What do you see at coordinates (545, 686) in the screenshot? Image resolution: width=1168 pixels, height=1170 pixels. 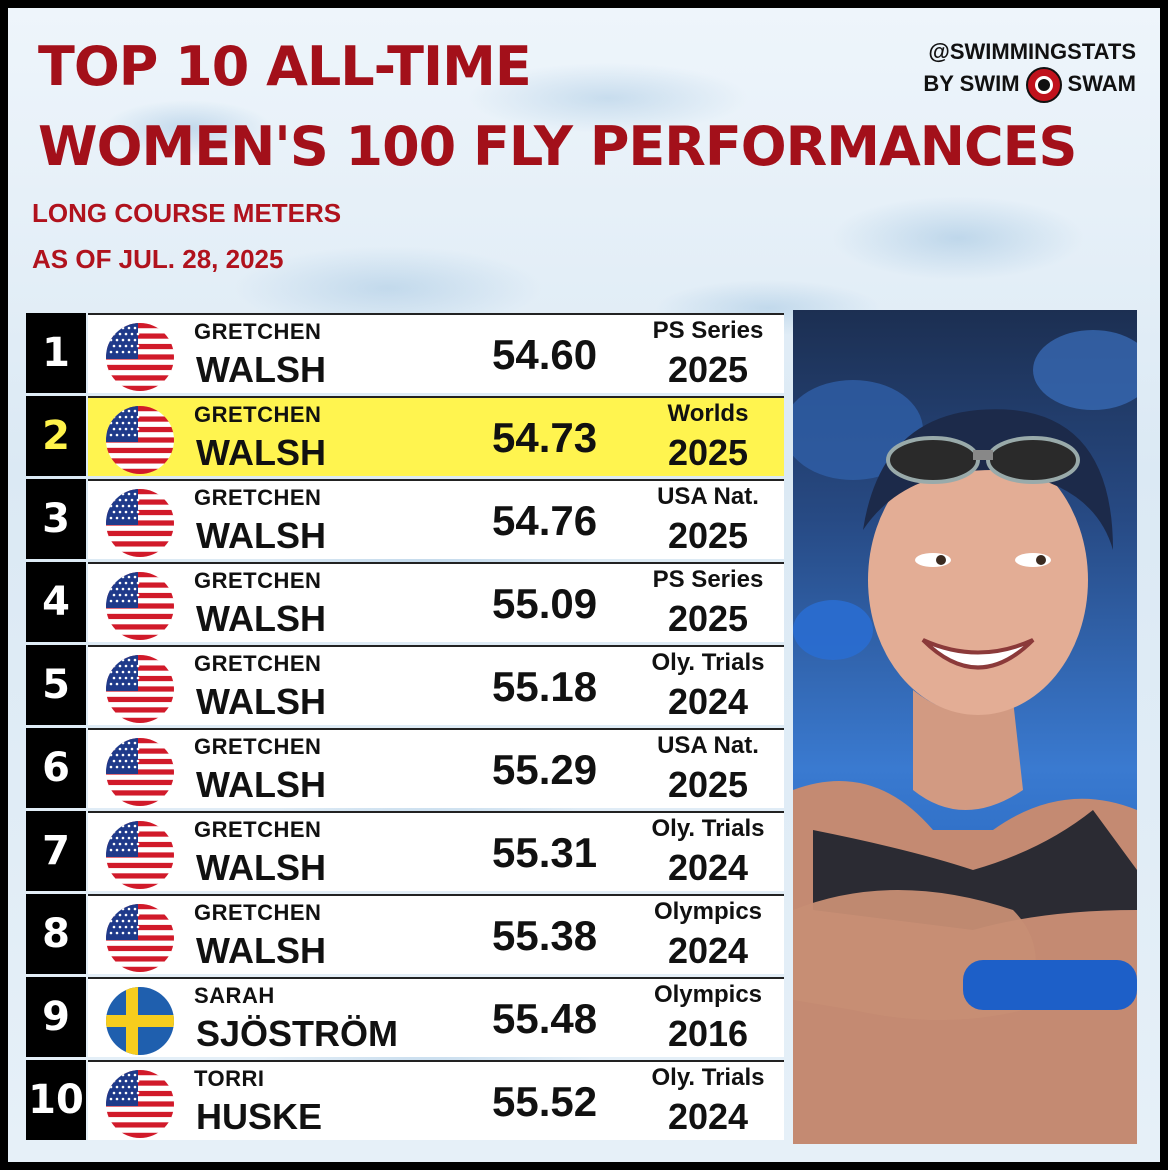 I see `swim-time: 55.18` at bounding box center [545, 686].